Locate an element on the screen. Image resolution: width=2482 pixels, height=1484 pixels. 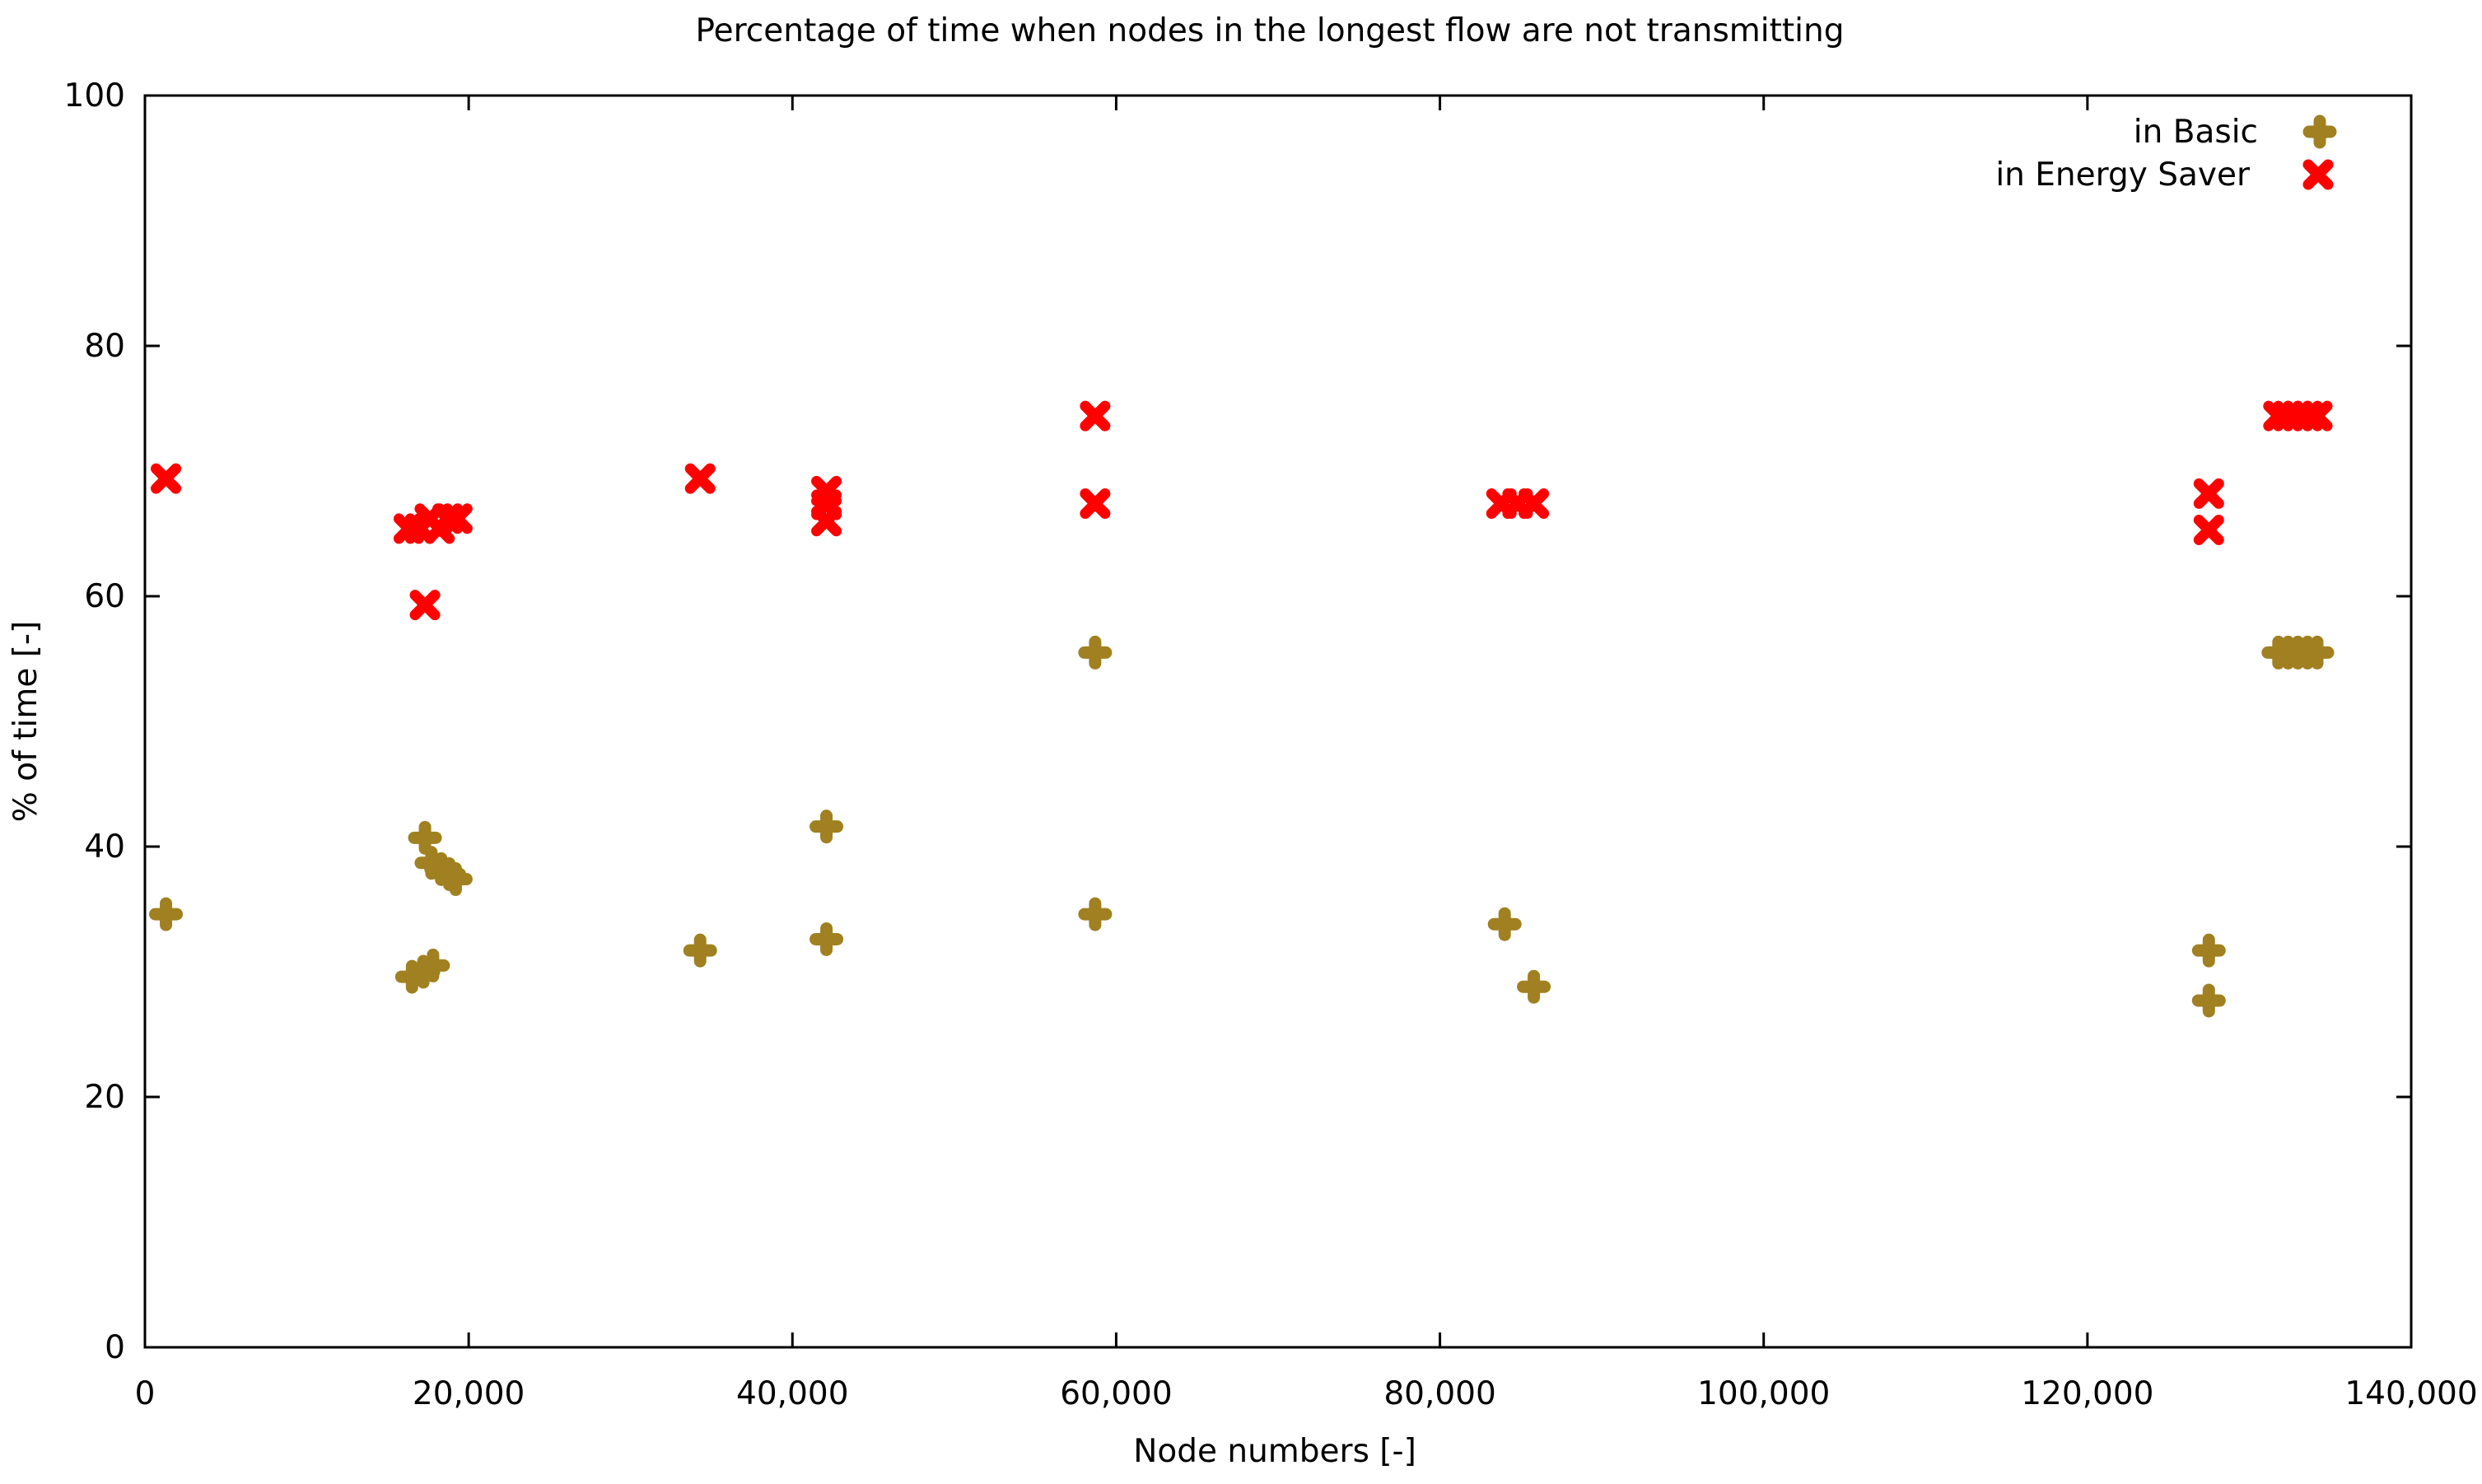
legend-symbol-in-energy-saver is located at coordinates (2318, 174).